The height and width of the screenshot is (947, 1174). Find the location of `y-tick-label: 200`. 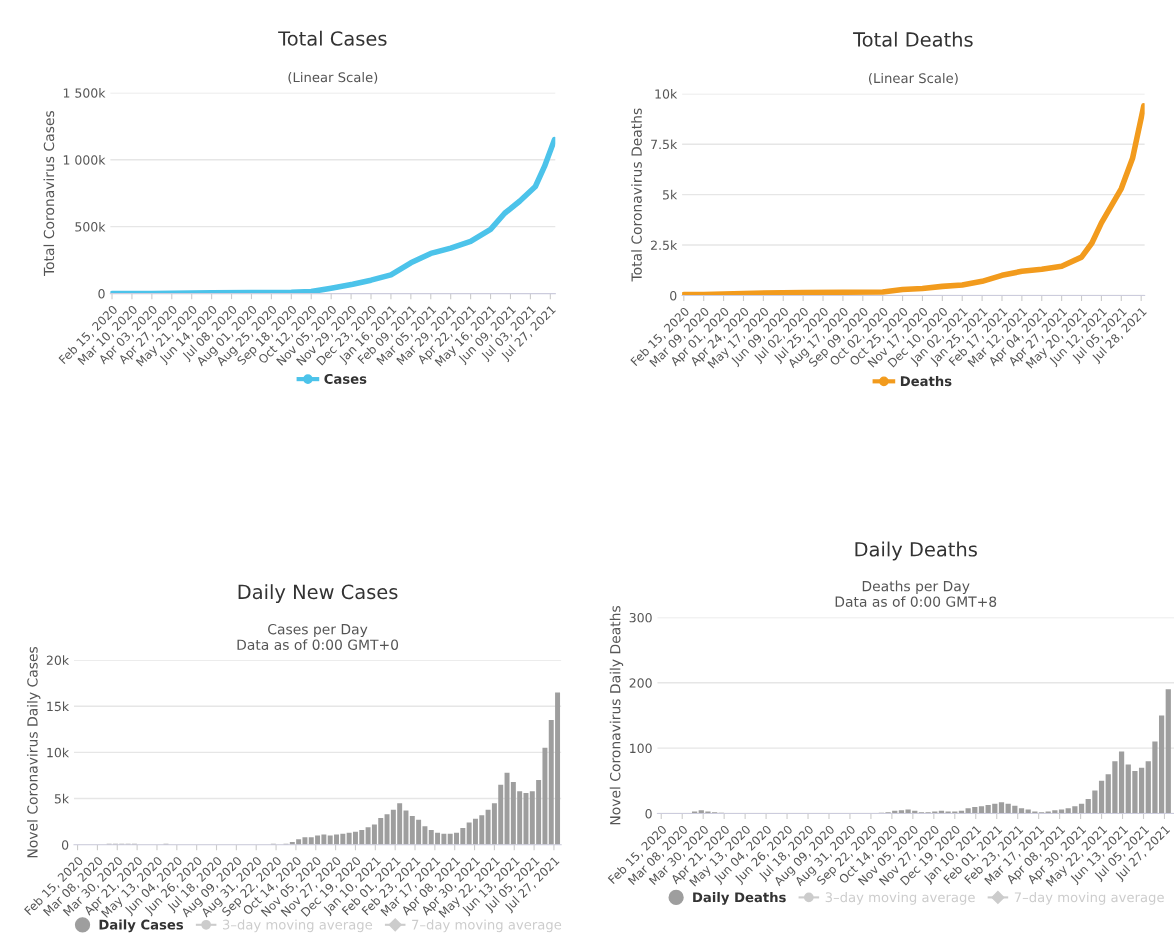

y-tick-label: 200 is located at coordinates (640, 683).